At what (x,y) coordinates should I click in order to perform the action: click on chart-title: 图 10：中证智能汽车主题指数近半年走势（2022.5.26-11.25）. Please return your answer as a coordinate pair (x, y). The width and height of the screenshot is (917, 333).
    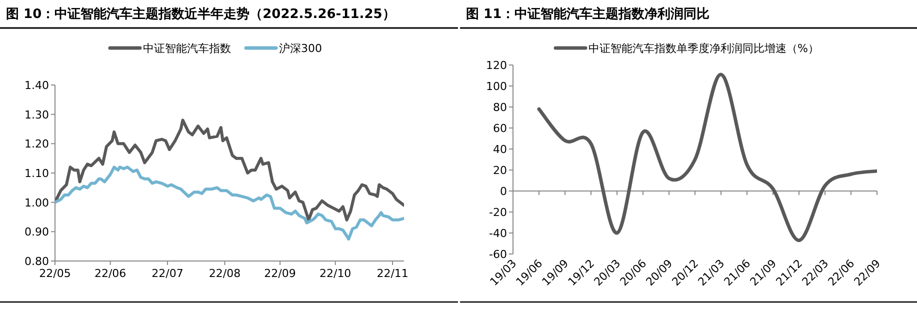
    Looking at the image, I should click on (201, 14).